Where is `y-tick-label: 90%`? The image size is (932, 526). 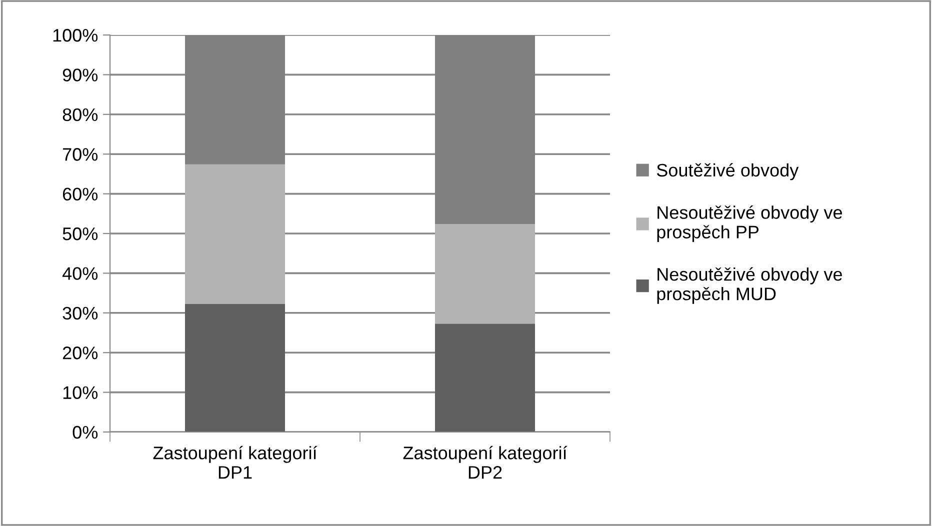 y-tick-label: 90% is located at coordinates (80, 75).